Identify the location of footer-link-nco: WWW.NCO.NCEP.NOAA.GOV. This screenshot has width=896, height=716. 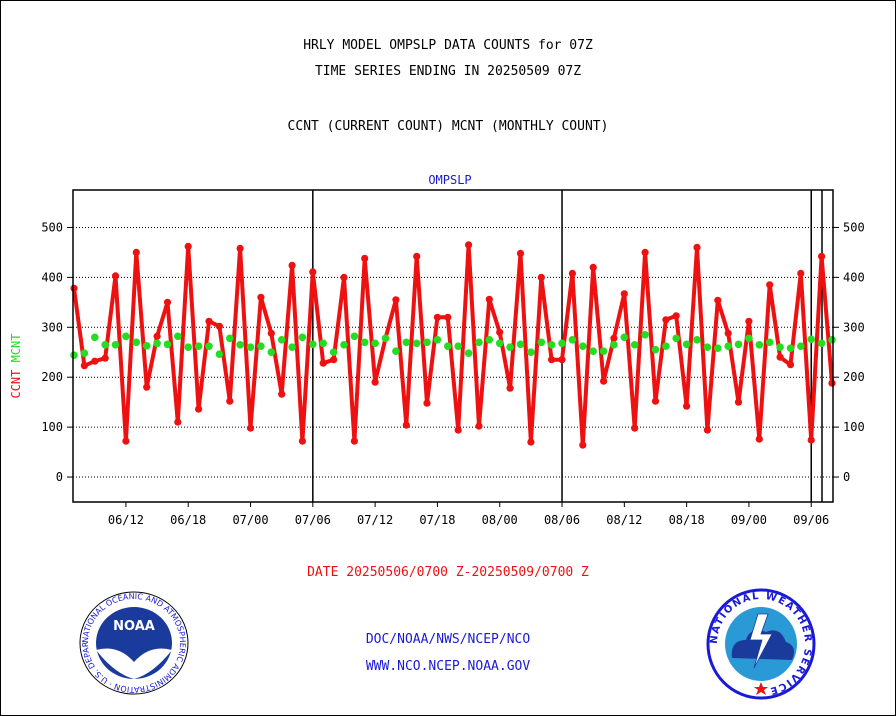
(448, 666).